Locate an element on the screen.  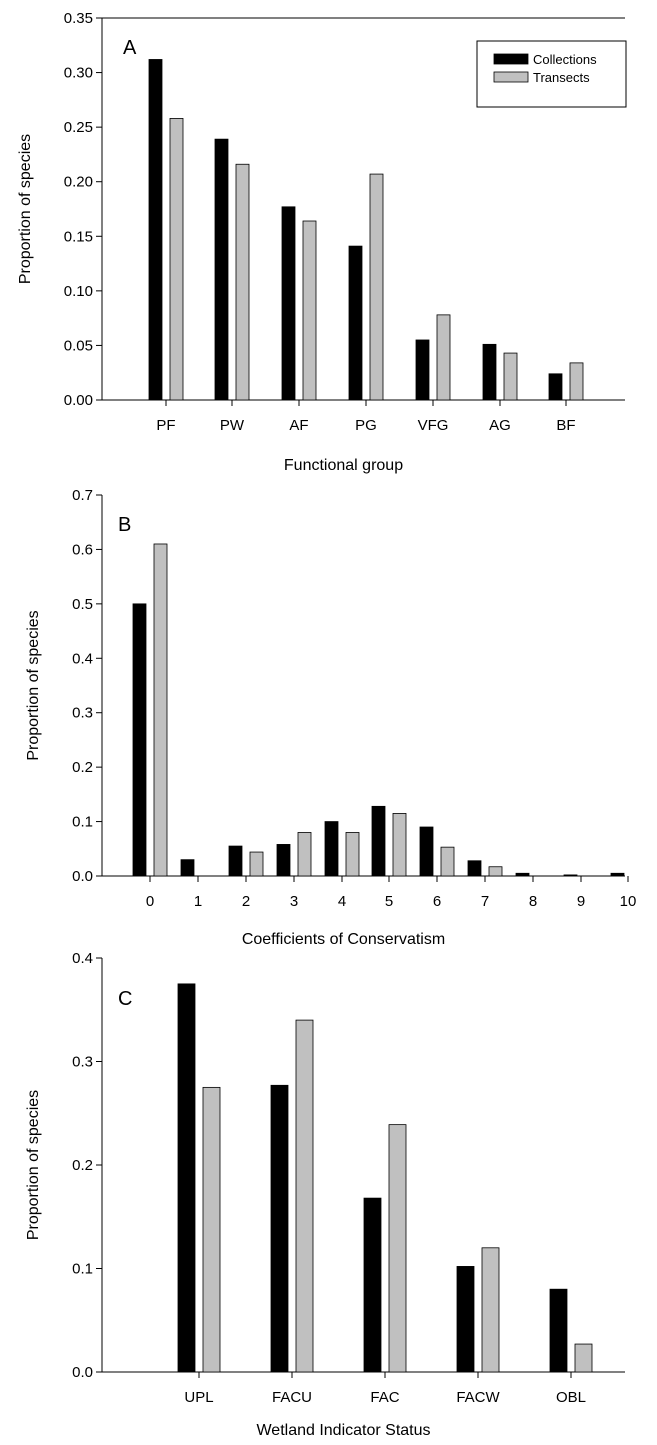
x-tick-label: 0 is located at coordinates (150, 901).